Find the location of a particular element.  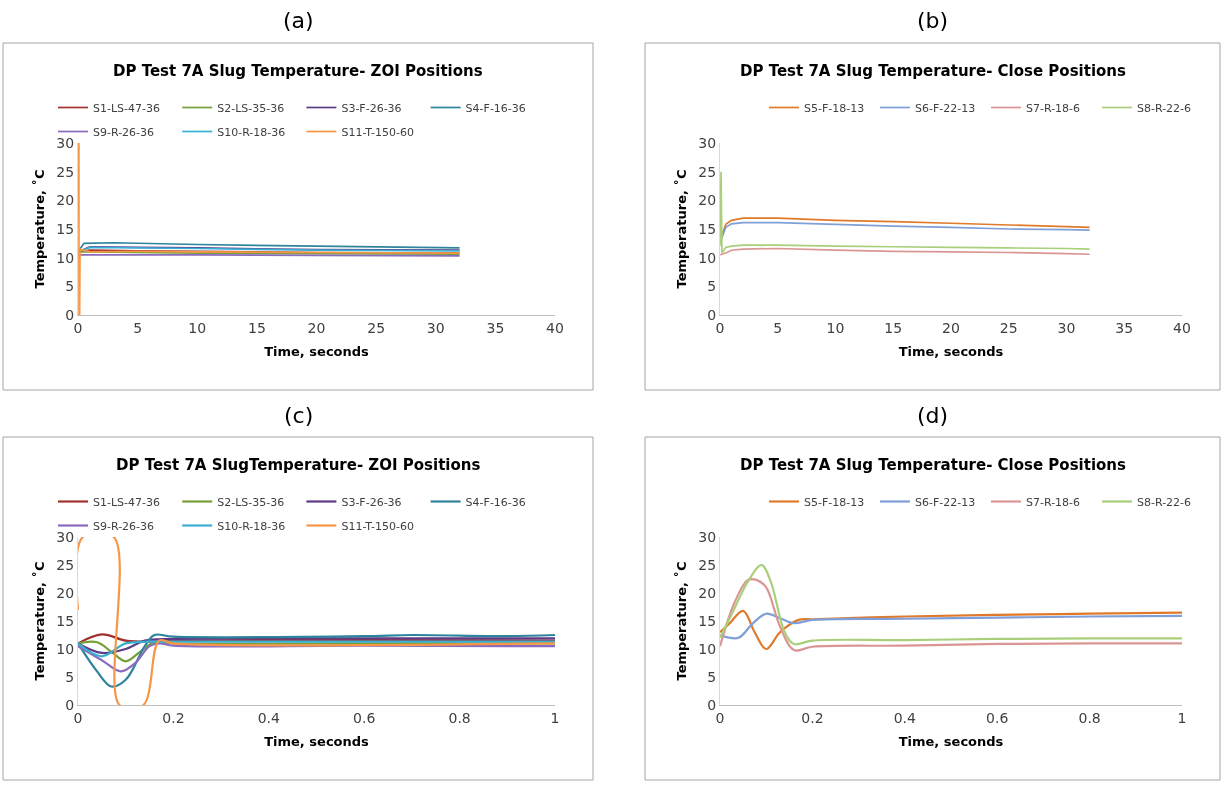

text: (c) is located at coordinates (299, 415).